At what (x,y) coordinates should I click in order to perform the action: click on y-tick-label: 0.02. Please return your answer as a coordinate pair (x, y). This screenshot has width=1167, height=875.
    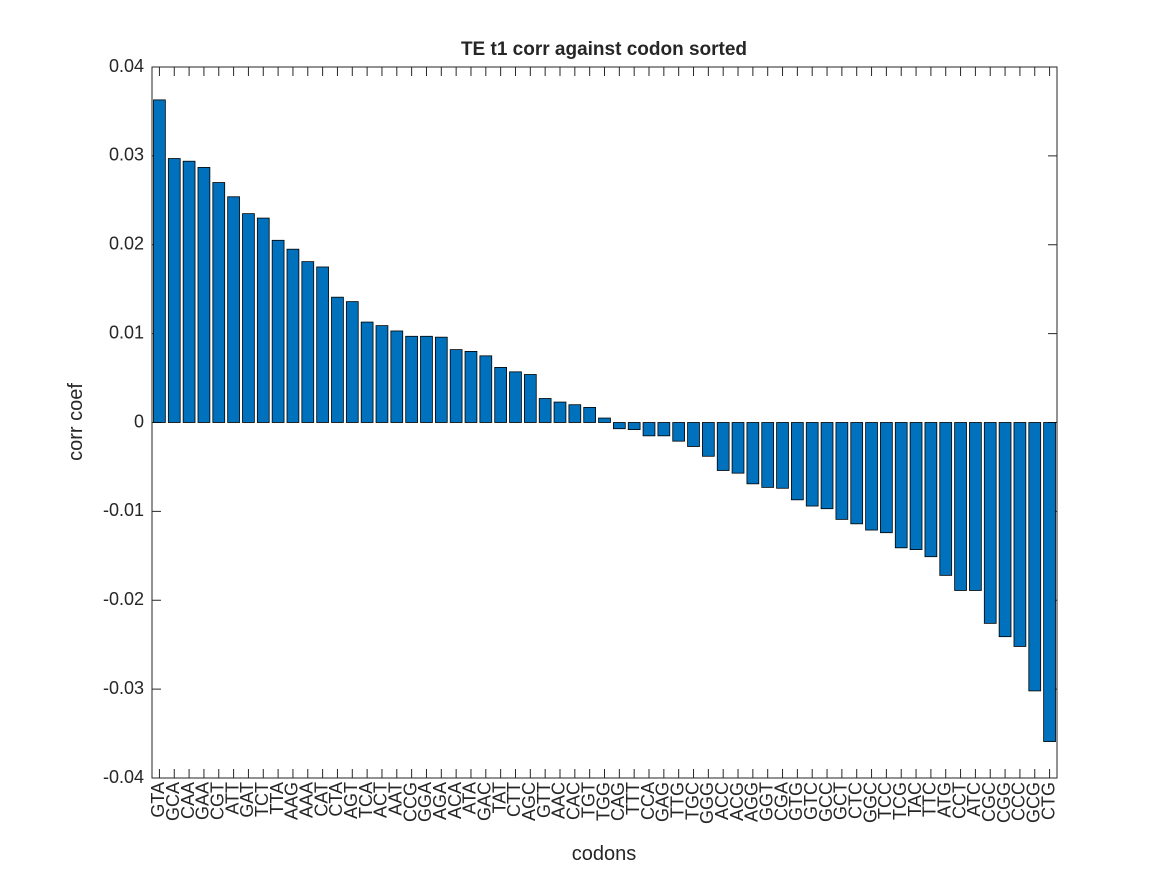
    Looking at the image, I should click on (126, 244).